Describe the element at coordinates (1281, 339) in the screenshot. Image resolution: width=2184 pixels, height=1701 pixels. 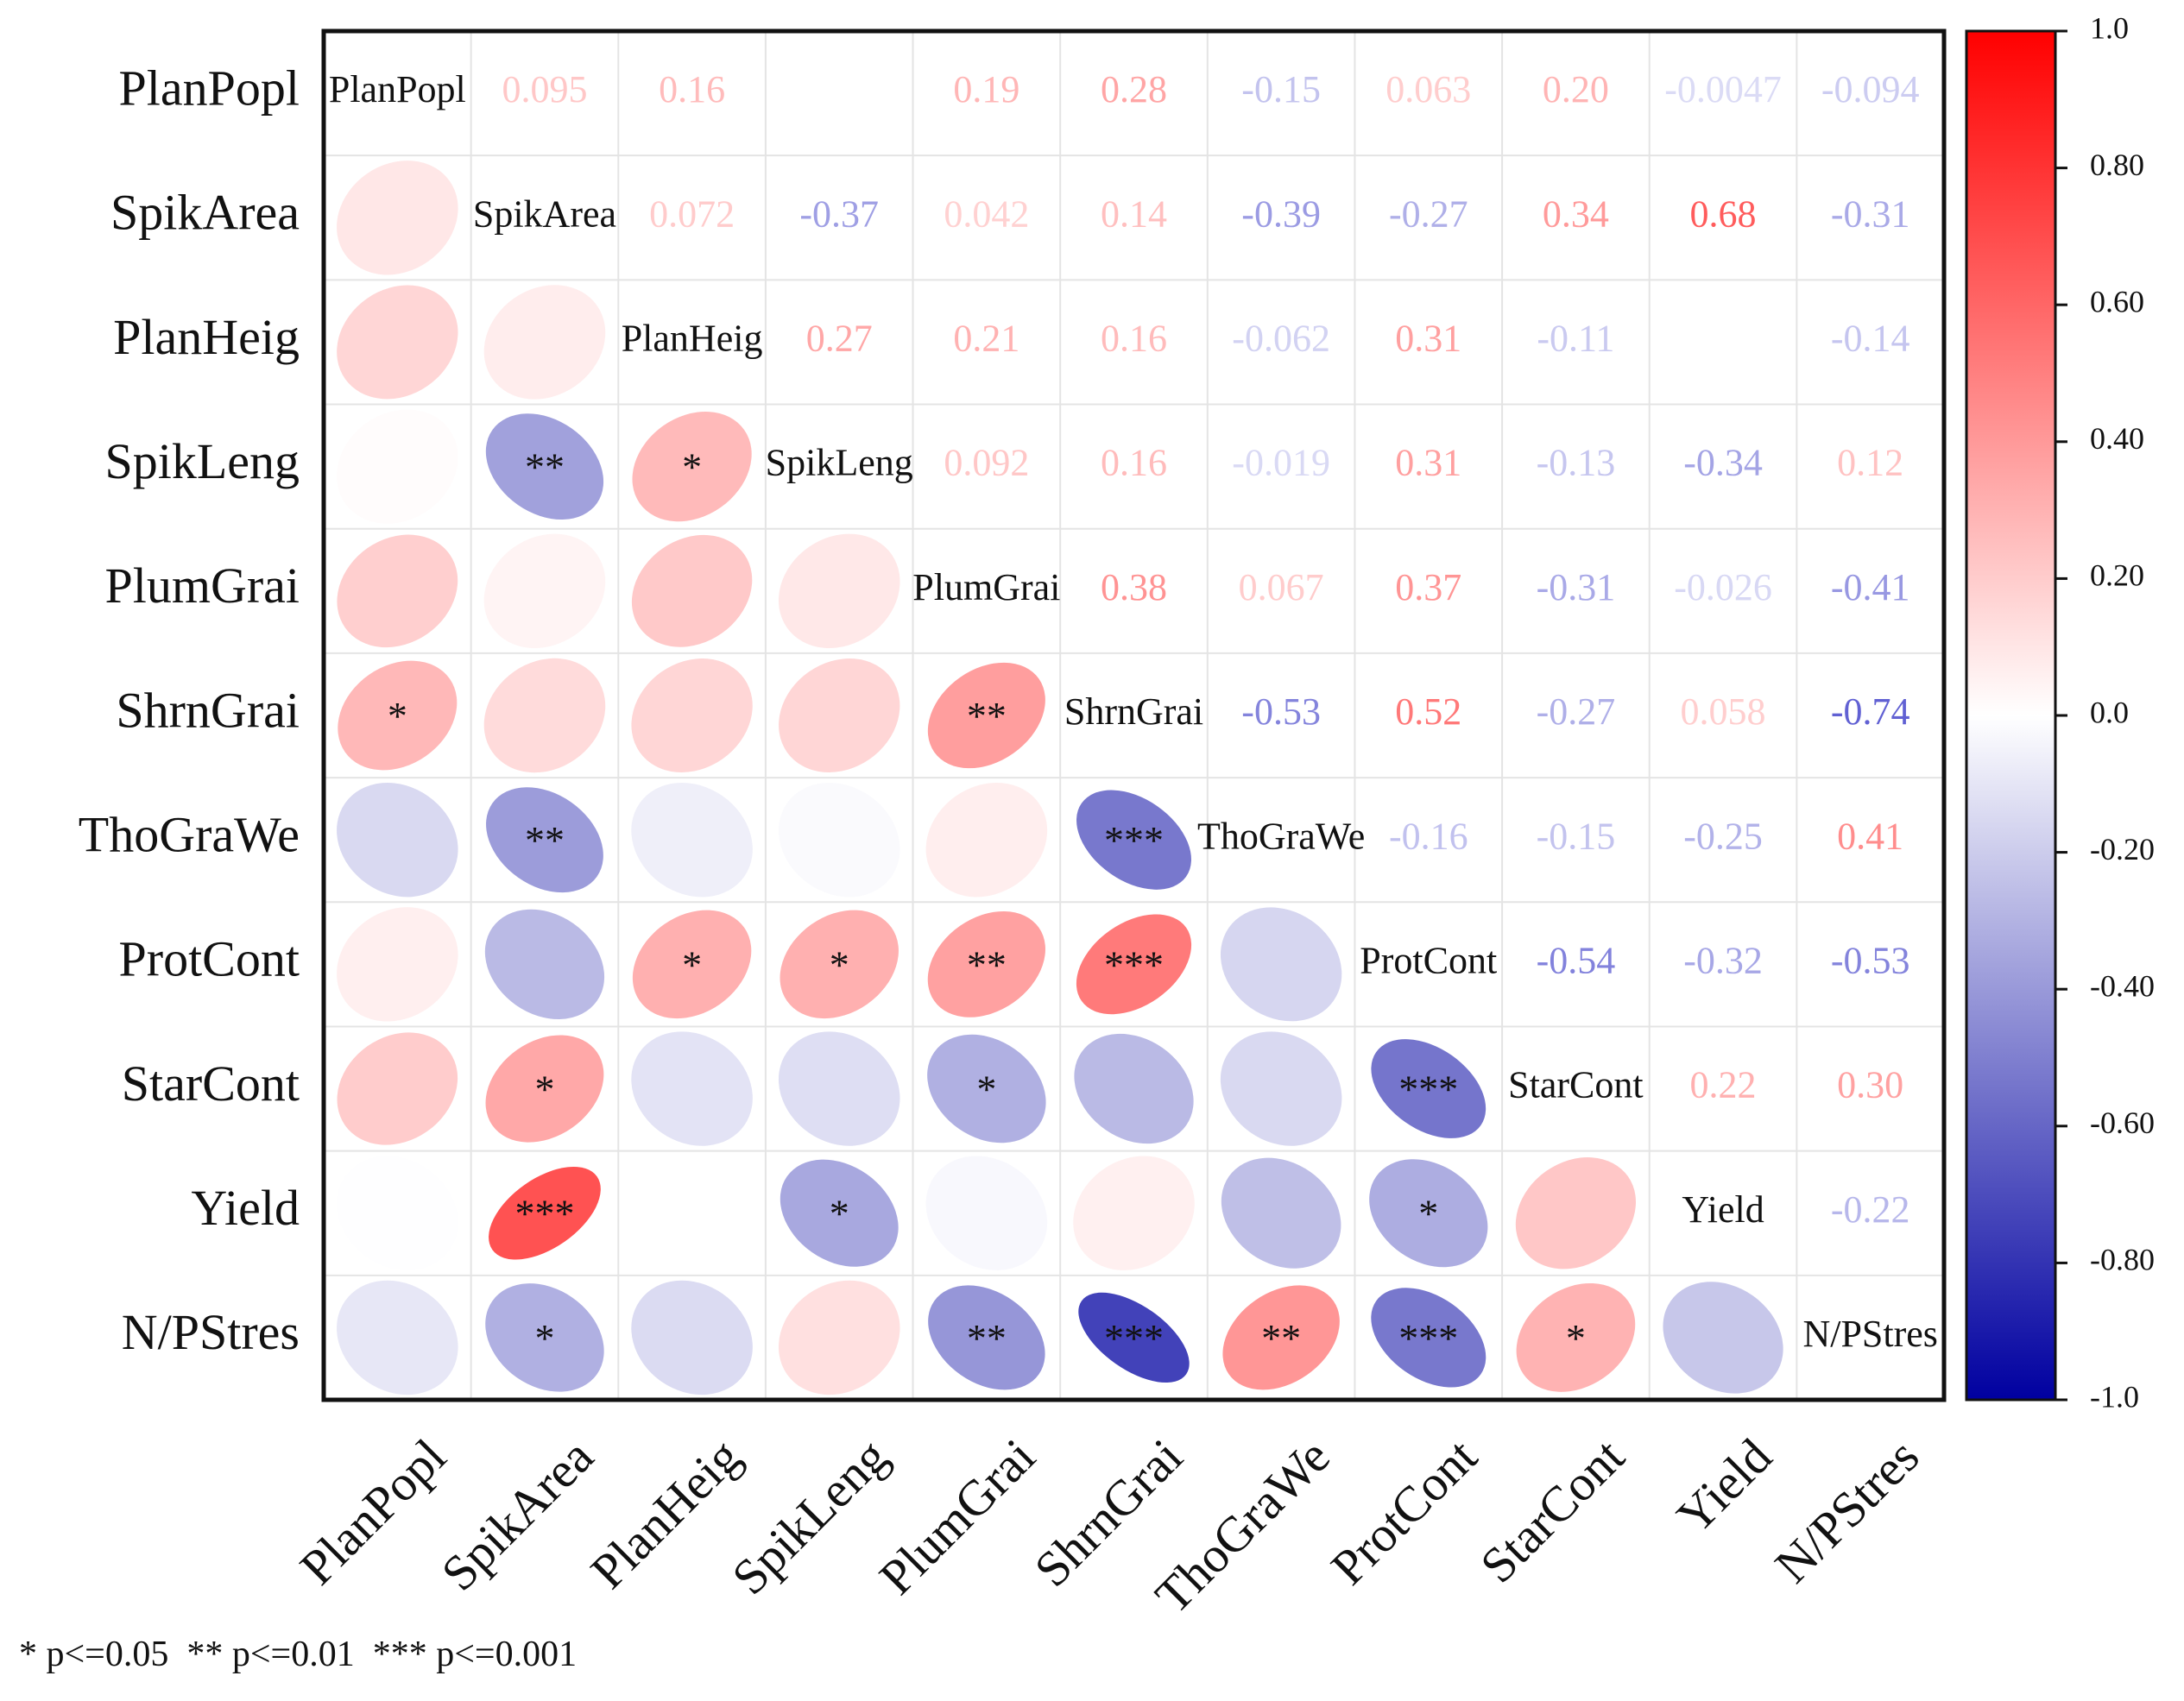
I see `correlation-value-label: -0.062` at that location.